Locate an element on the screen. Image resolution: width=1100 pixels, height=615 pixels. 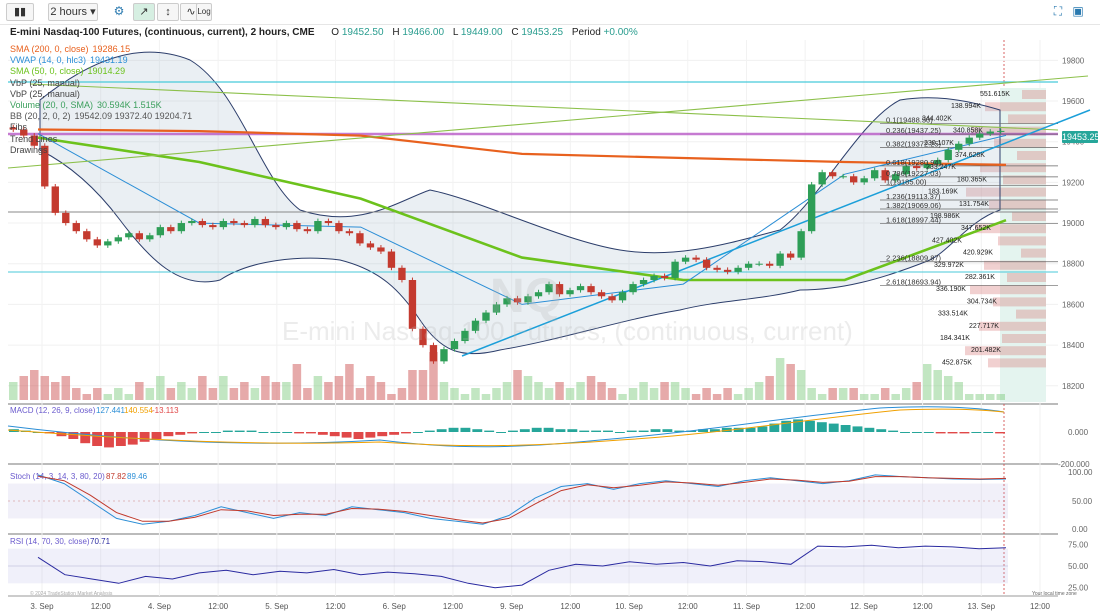
settings-gear-icon: ⚙ is located at coordinates (119, 11).